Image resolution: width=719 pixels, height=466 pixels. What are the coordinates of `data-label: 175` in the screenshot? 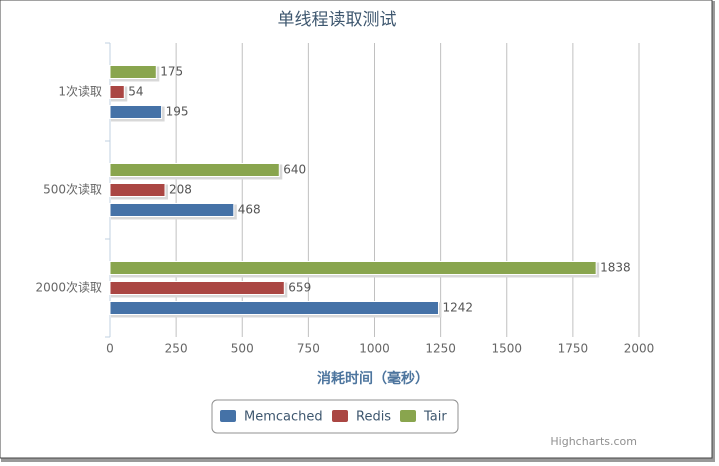 It's located at (171, 72).